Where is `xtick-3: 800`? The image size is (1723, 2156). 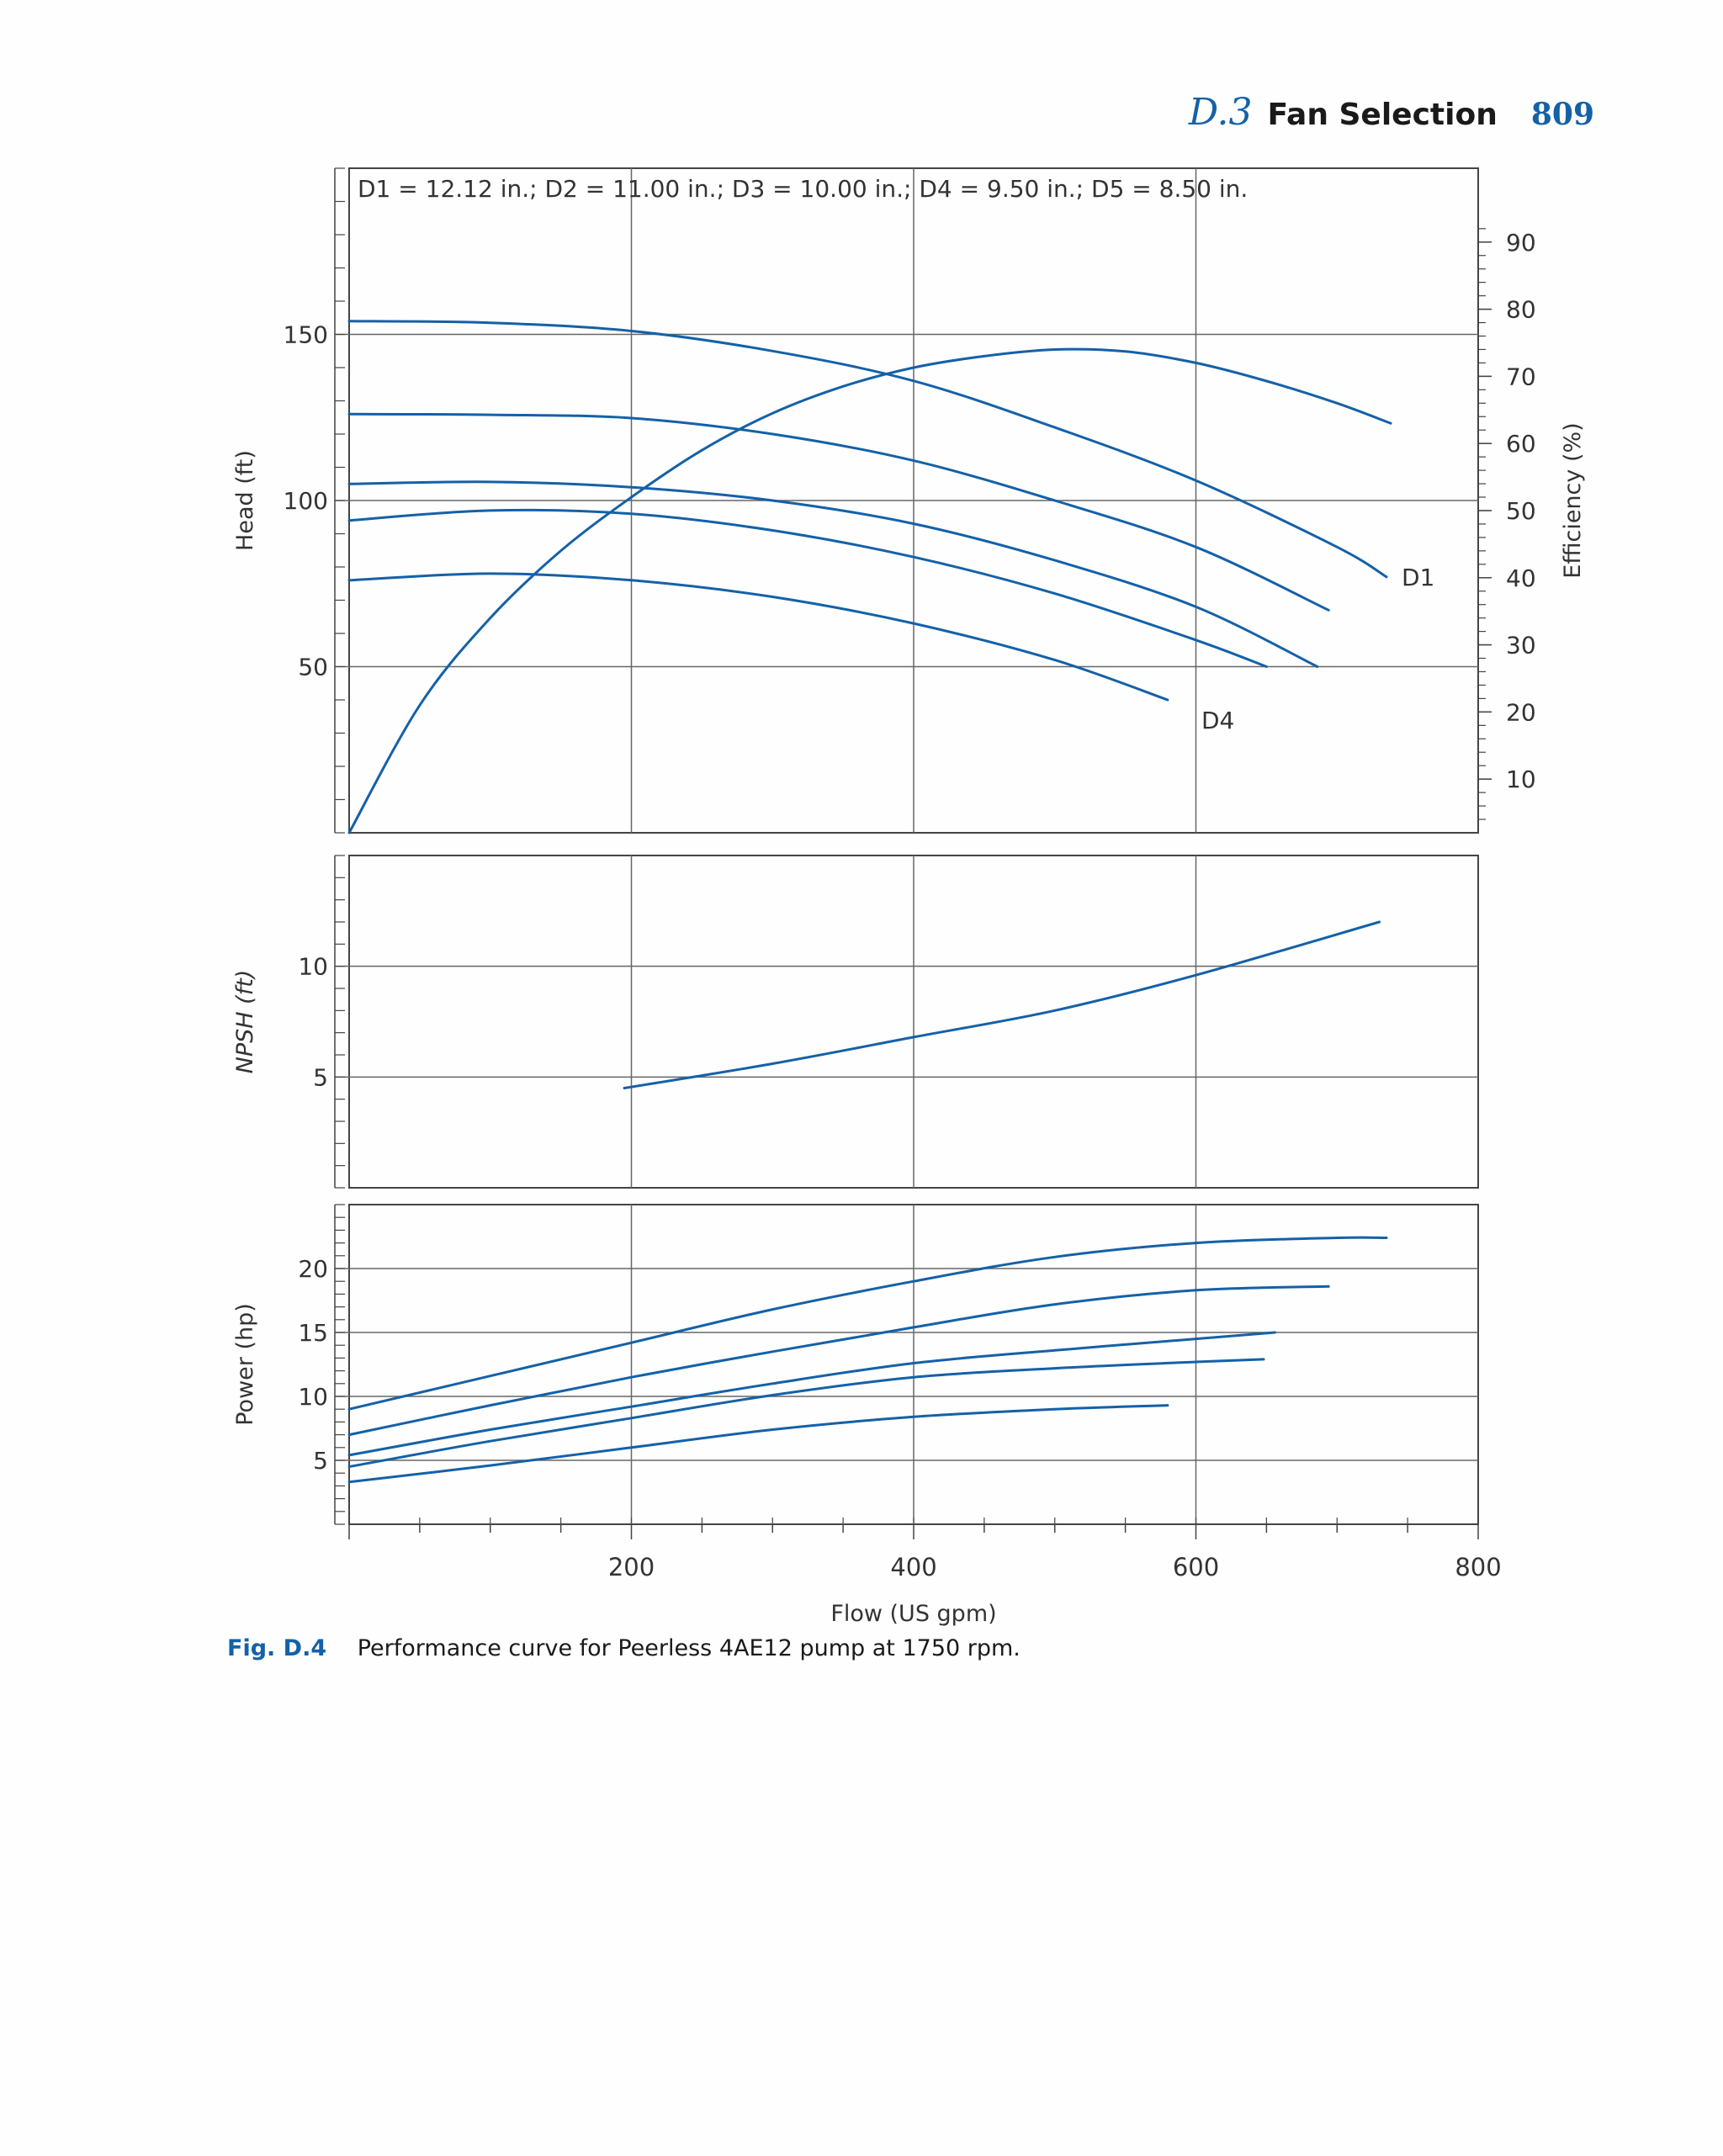 xtick-3: 800 is located at coordinates (1478, 1567).